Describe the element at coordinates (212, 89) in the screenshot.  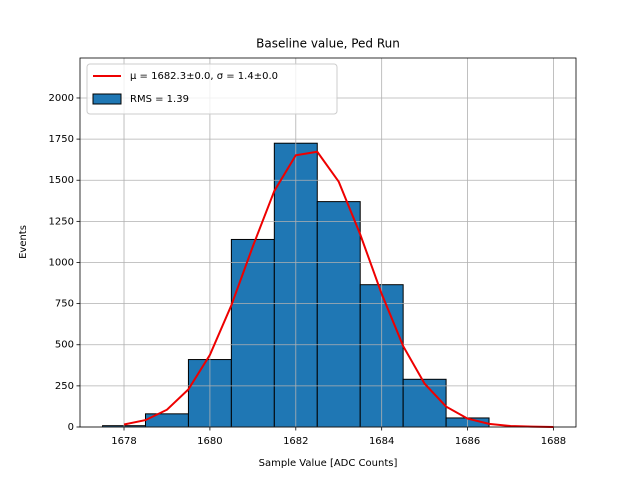
I see `legend-box` at that location.